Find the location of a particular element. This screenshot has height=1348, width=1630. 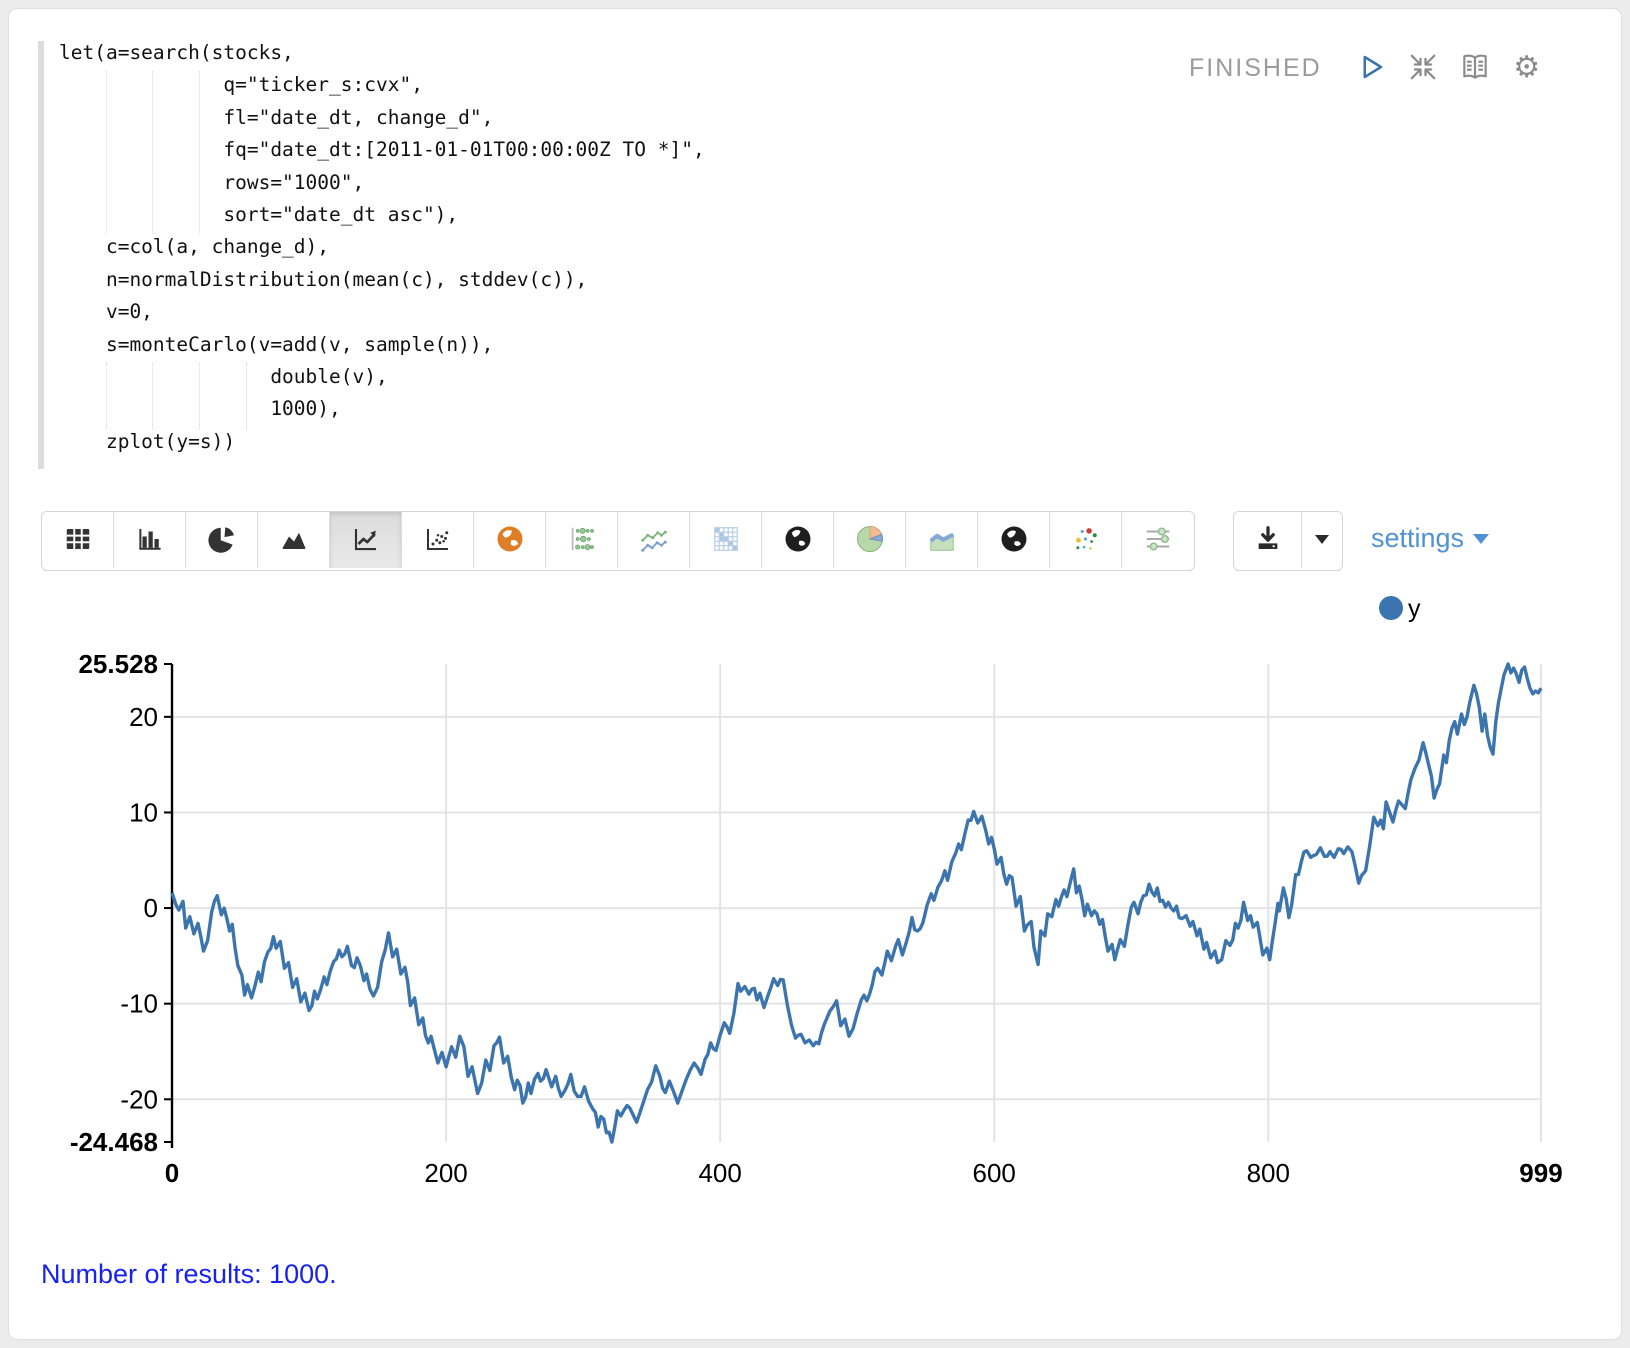

area-chart-colored-icon is located at coordinates (942, 540).